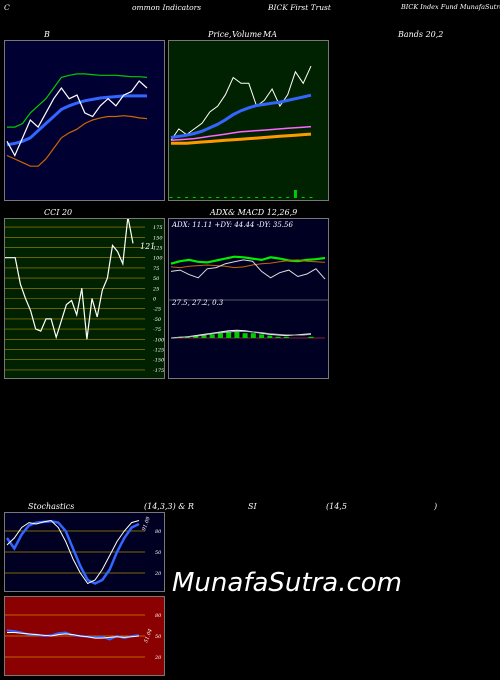 This screenshot has height=680, width=500. Describe the element at coordinates (220, 34) in the screenshot. I see `price-title-price: Price,` at that location.